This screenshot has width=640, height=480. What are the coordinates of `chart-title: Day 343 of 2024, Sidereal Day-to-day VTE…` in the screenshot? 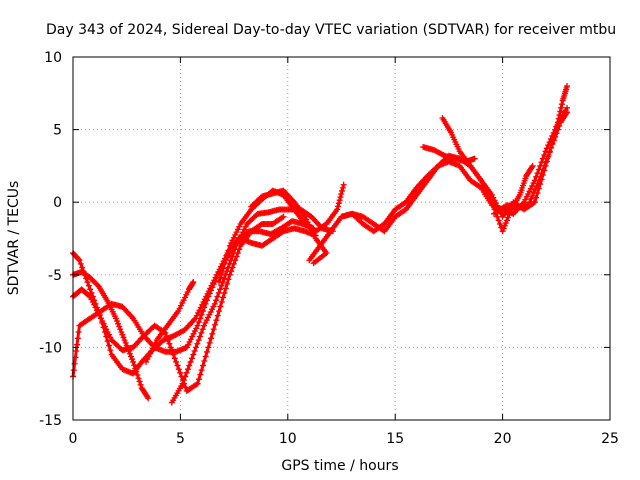 It's located at (331, 30).